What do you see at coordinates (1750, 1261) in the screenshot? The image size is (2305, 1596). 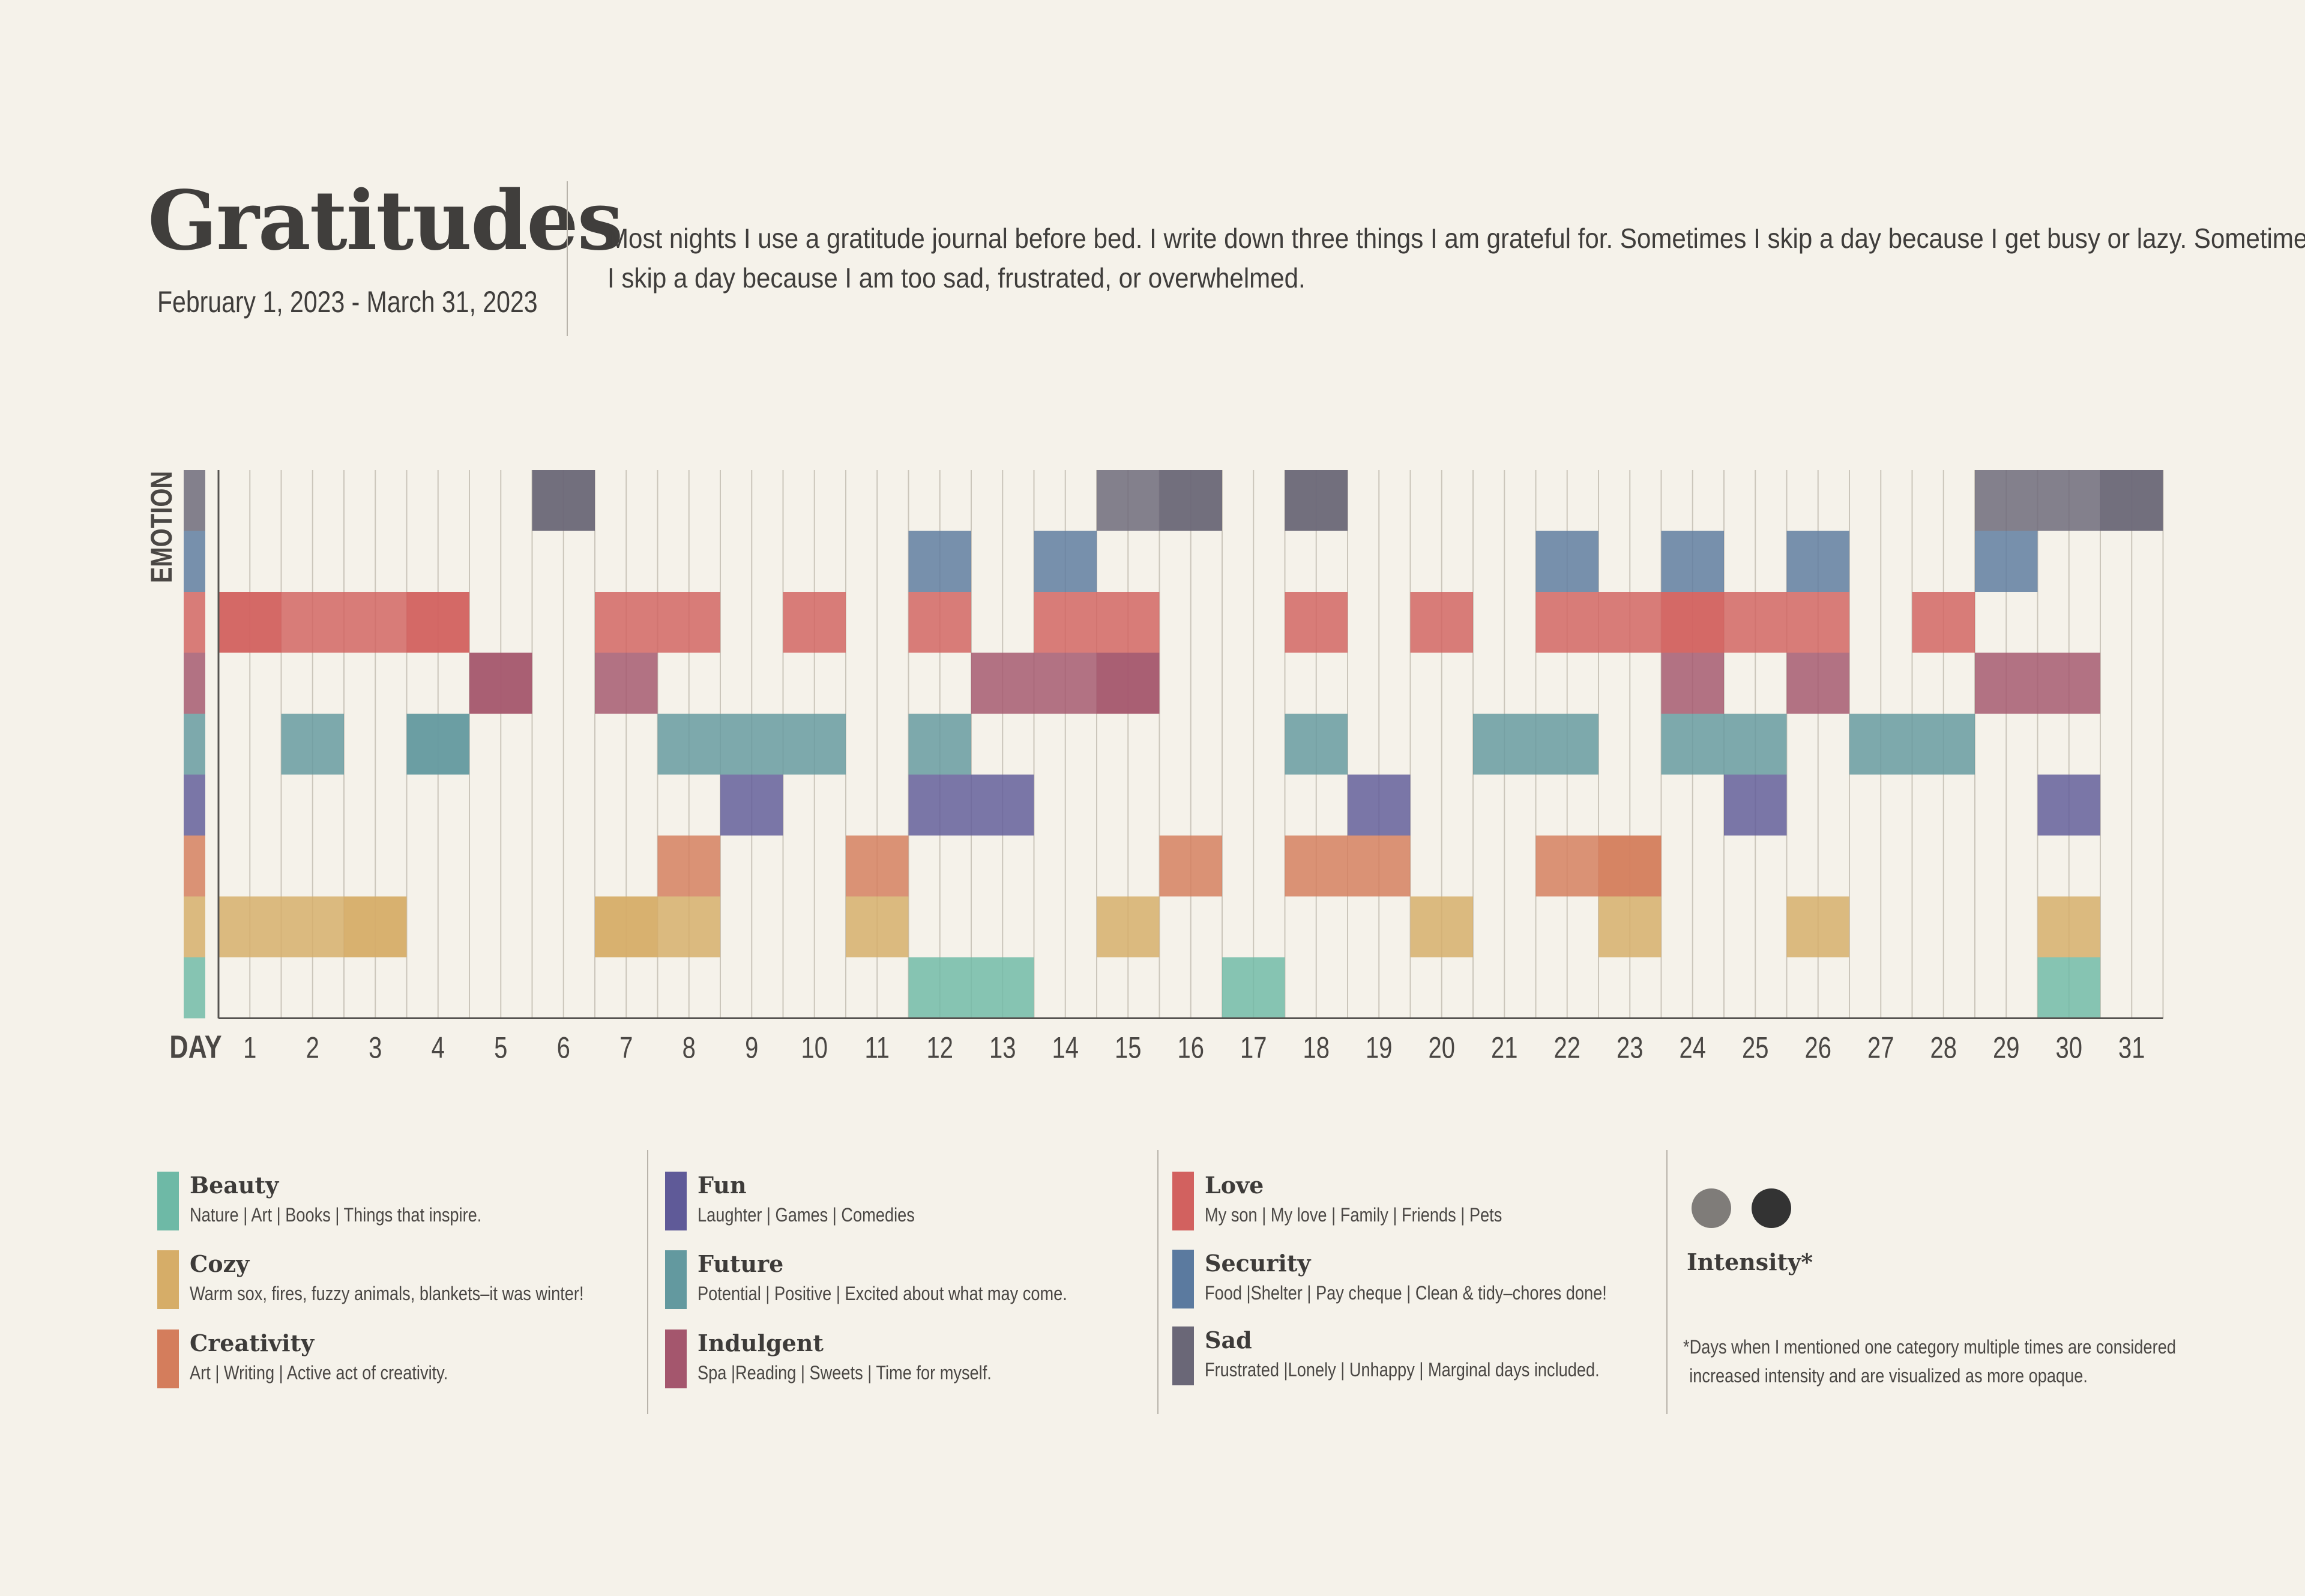 I see `intensity-label: Intensity*` at bounding box center [1750, 1261].